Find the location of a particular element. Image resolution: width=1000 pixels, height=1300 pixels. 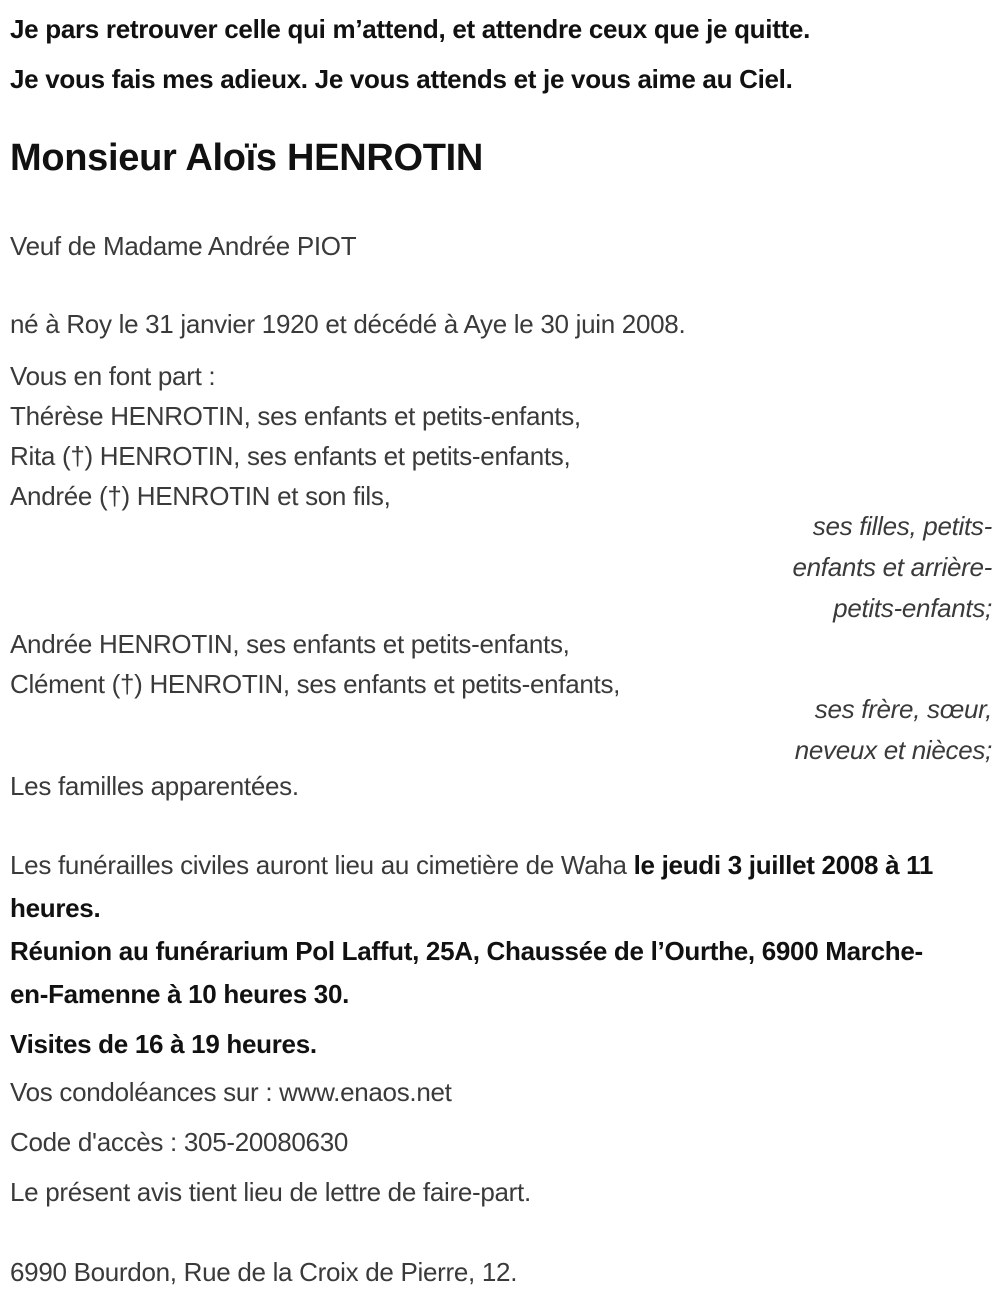

relation-caption-line: ses filles, petits- is located at coordinates (902, 526).